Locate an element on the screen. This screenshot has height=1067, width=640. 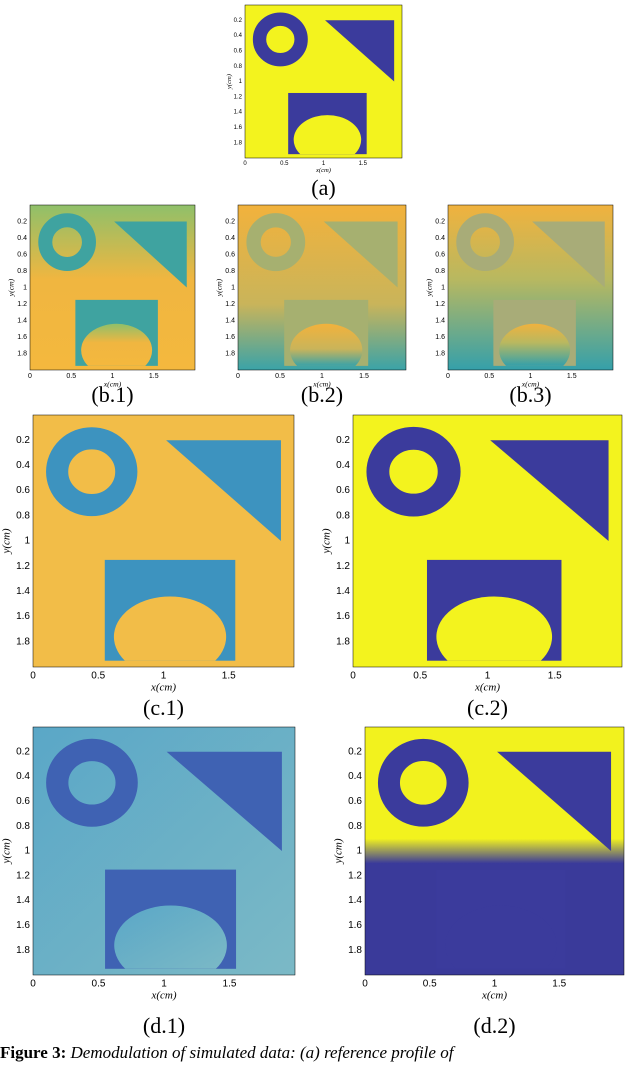
panel-caption: (c.2) is located at coordinates (487, 707).